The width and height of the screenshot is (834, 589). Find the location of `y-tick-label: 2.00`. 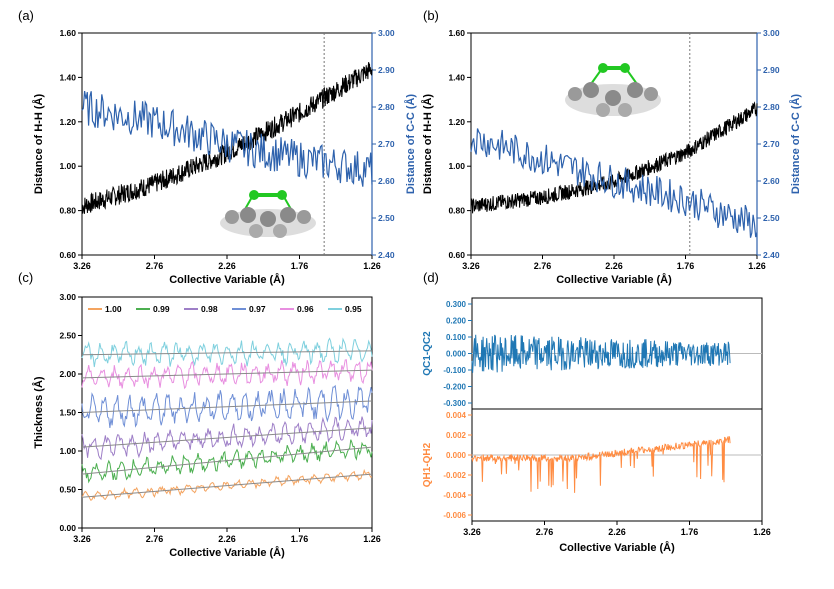

y-tick-label: 2.00 is located at coordinates (67, 374).